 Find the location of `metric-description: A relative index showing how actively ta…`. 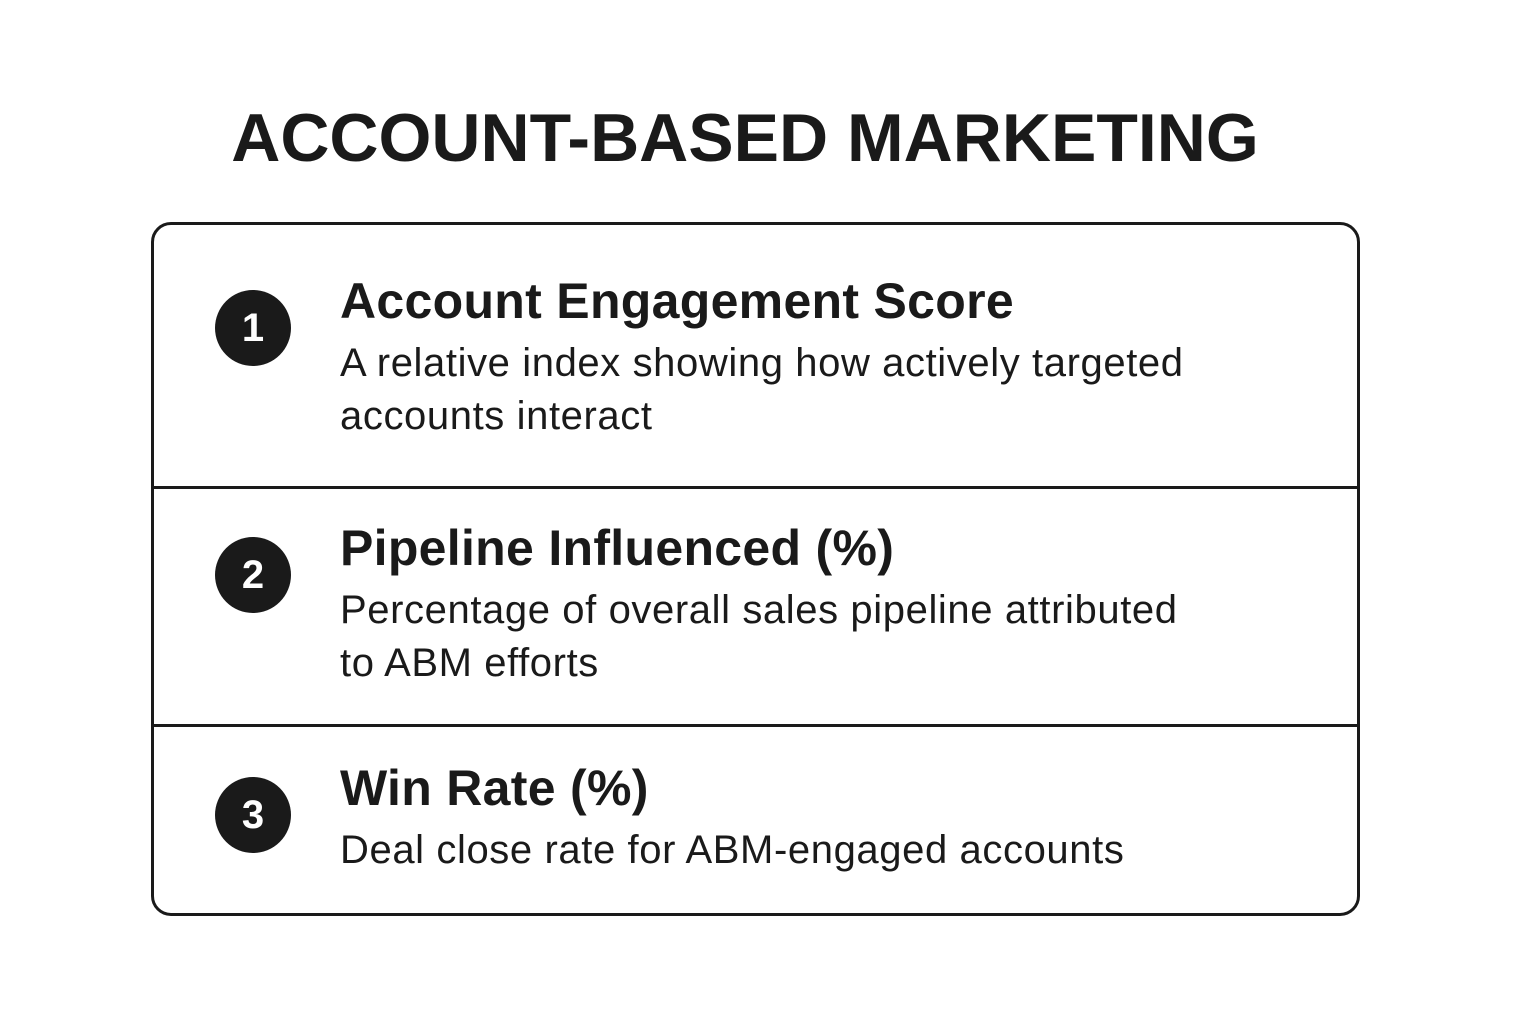

metric-description: A relative index showing how actively ta… is located at coordinates (828, 390).